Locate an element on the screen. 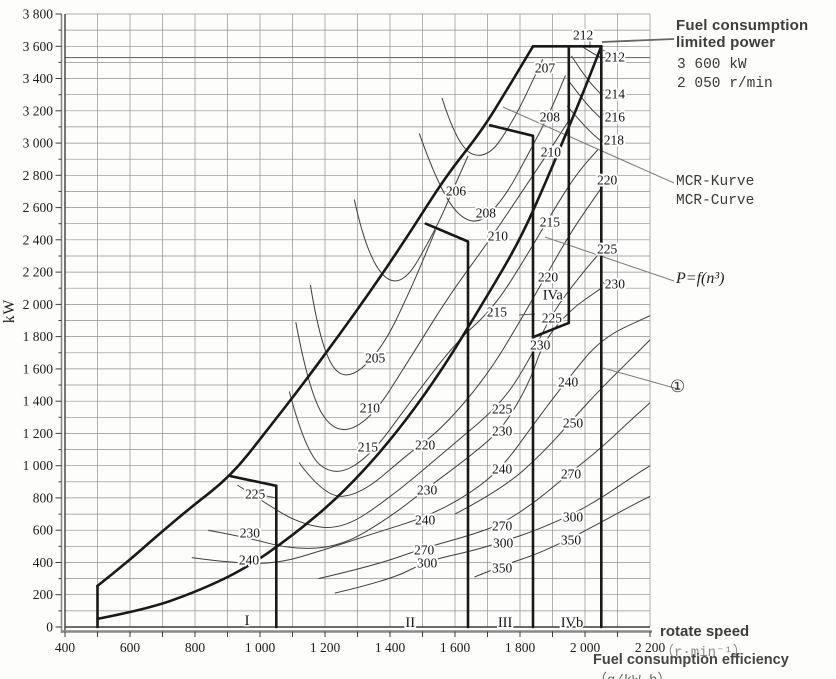  contour-label-250: 250 is located at coordinates (573, 422).